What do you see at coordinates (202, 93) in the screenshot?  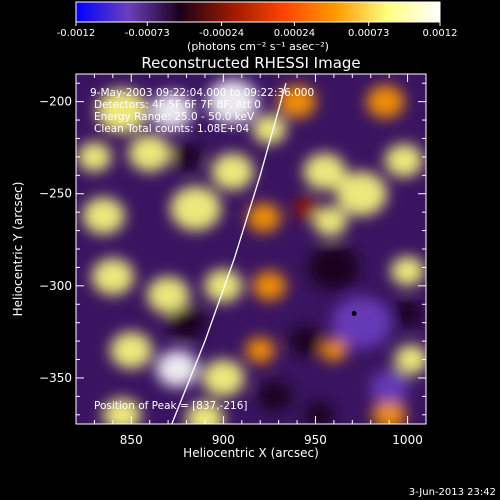 I see `info-line-time: 9-May-2003 09:22:04.000 to 09:22:36.000` at bounding box center [202, 93].